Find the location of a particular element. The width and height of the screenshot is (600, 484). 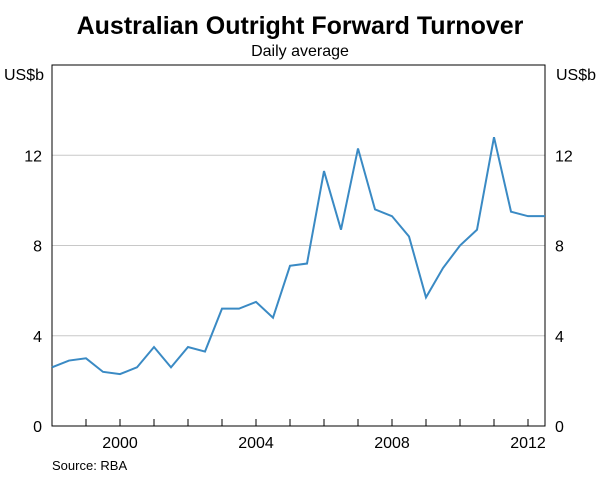

x-tick-label: 2000 is located at coordinates (120, 443).